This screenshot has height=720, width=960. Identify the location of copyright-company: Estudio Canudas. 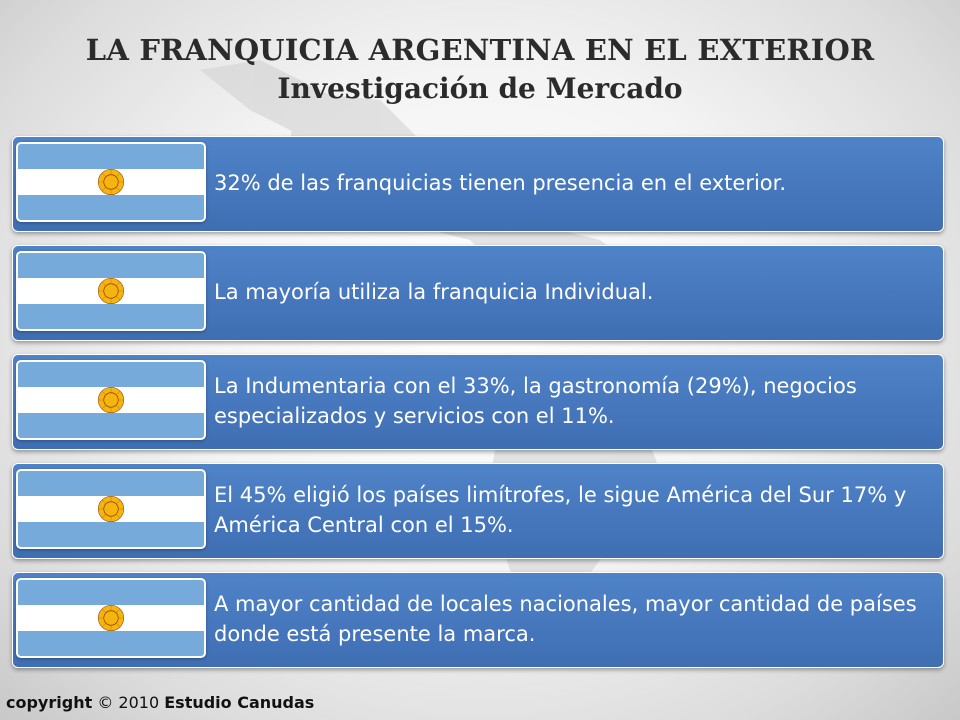
(239, 702).